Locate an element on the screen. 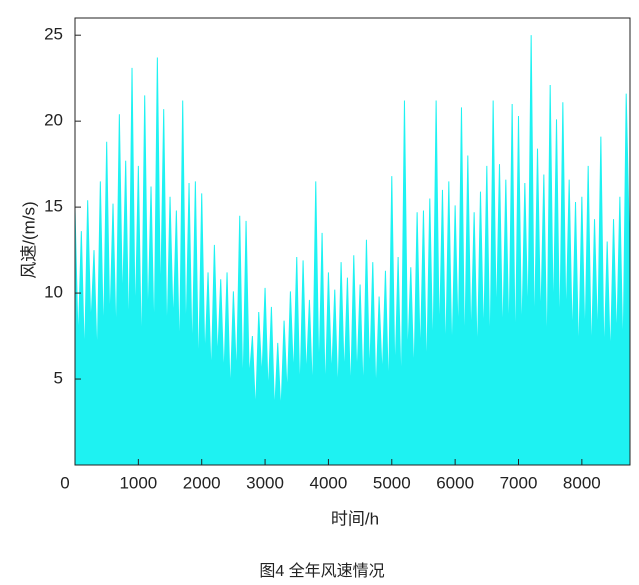  x-tick-label: 0 is located at coordinates (64, 482).